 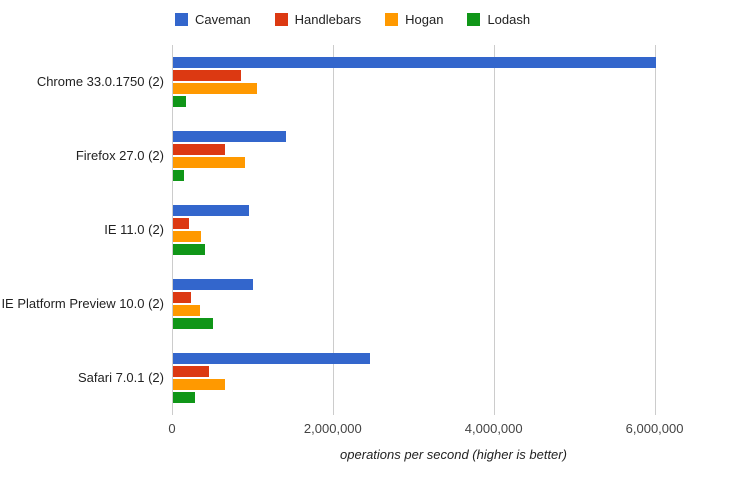 What do you see at coordinates (424, 19) in the screenshot?
I see `legend-label: Hogan` at bounding box center [424, 19].